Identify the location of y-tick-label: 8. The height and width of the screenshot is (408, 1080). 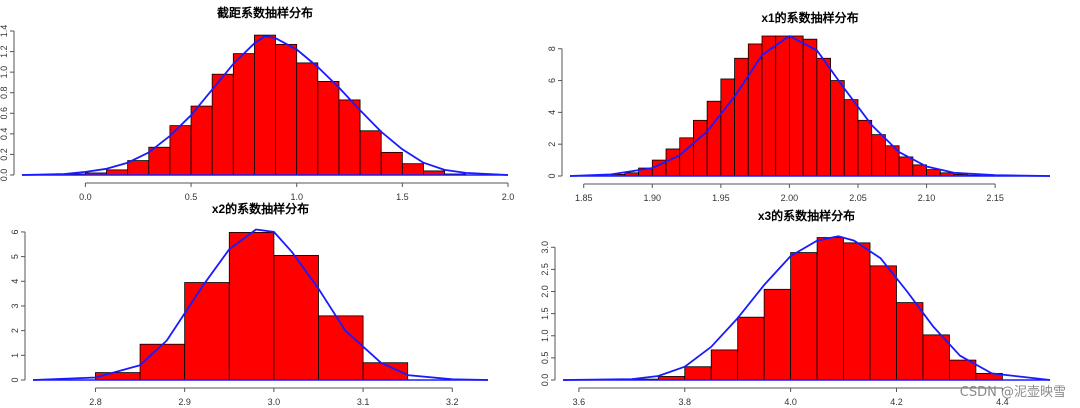
(552, 48).